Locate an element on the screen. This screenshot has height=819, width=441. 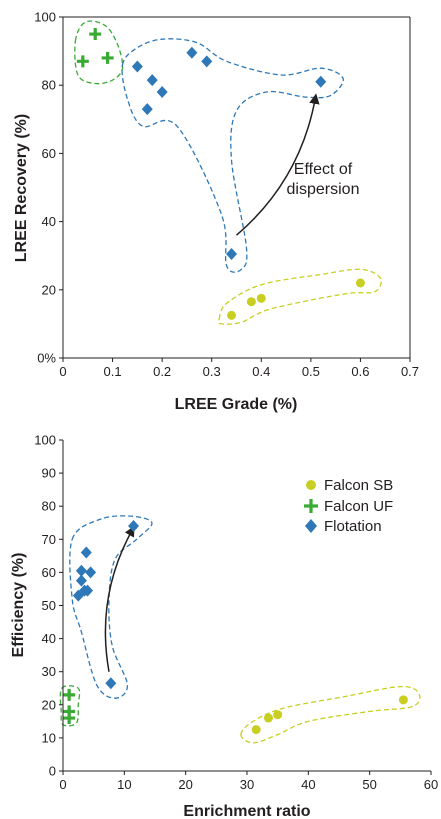
y-tick-label: 50 is located at coordinates (49, 605).